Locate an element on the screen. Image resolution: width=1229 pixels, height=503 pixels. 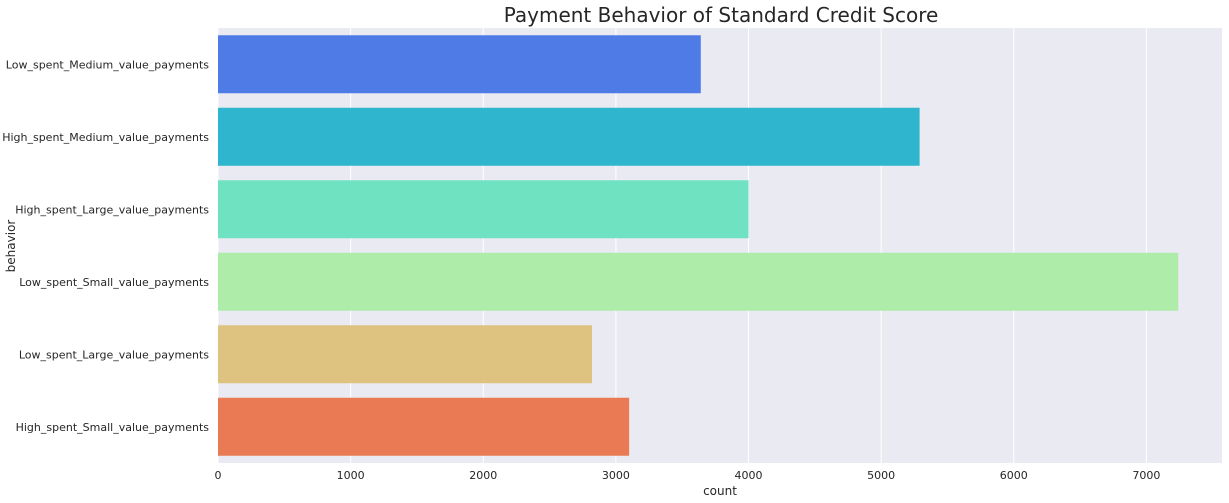
x-tick-label: 4000 is located at coordinates (749, 475).